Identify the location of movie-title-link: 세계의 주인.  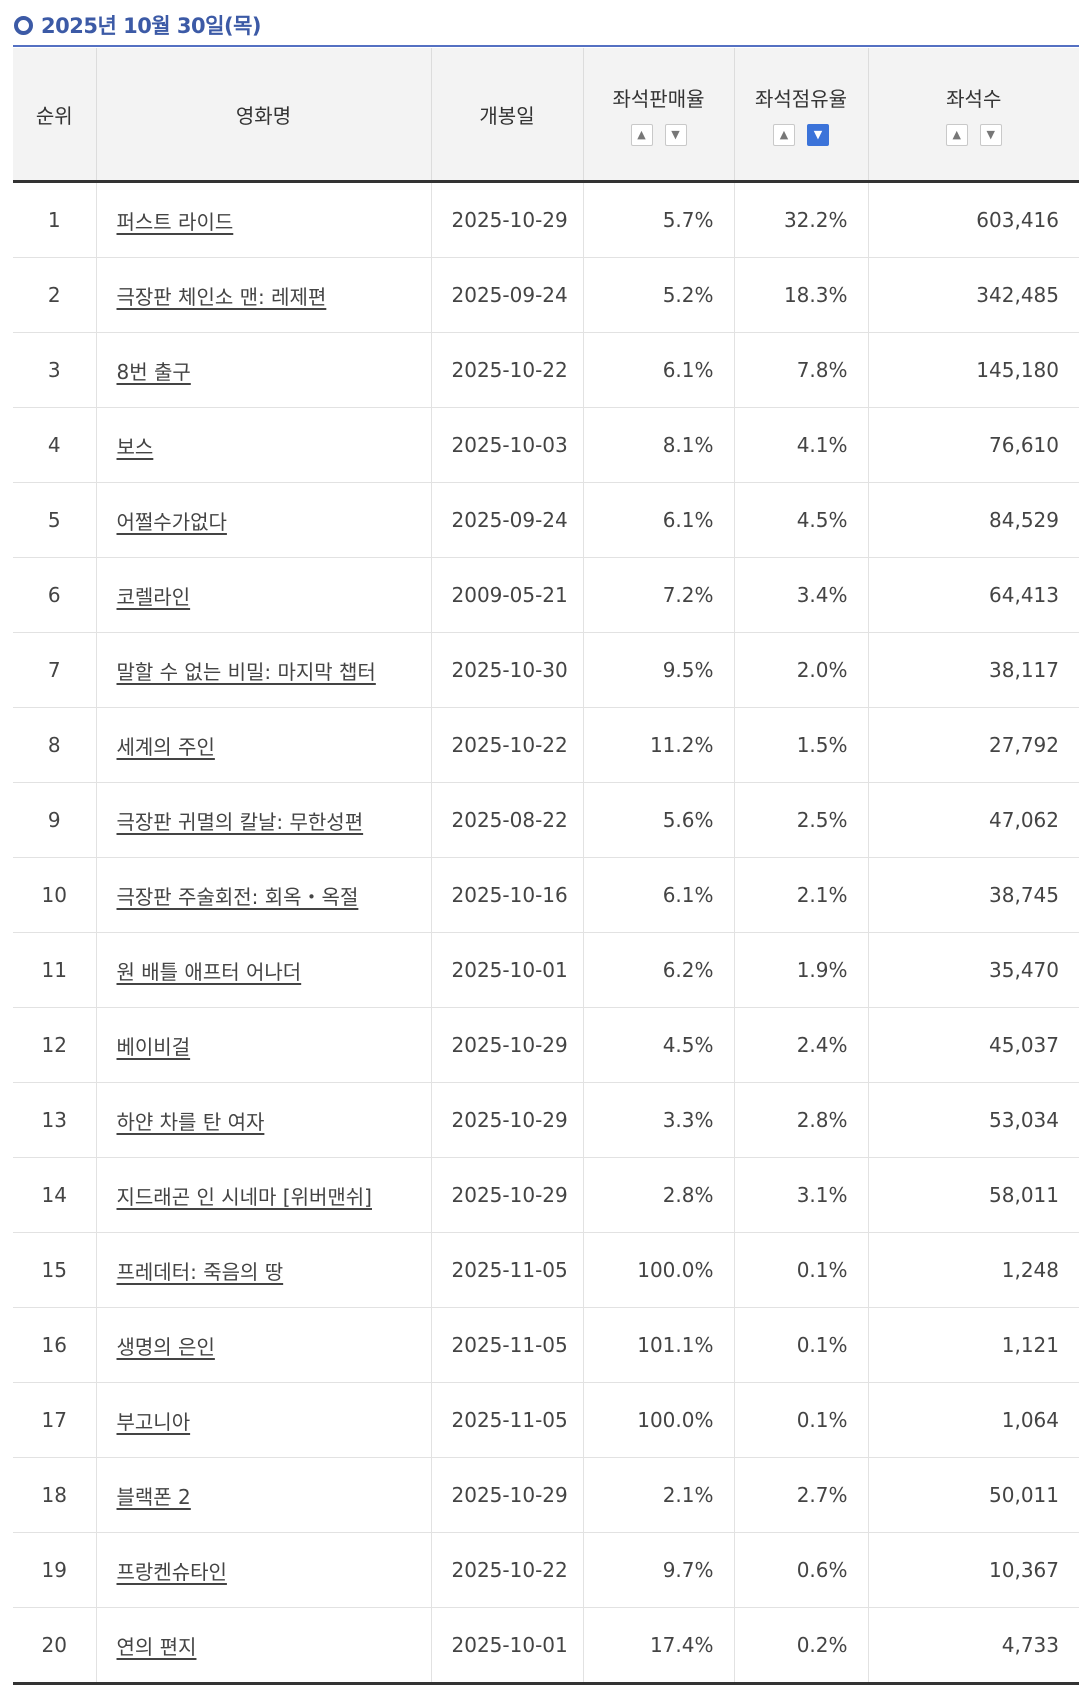
(165, 746).